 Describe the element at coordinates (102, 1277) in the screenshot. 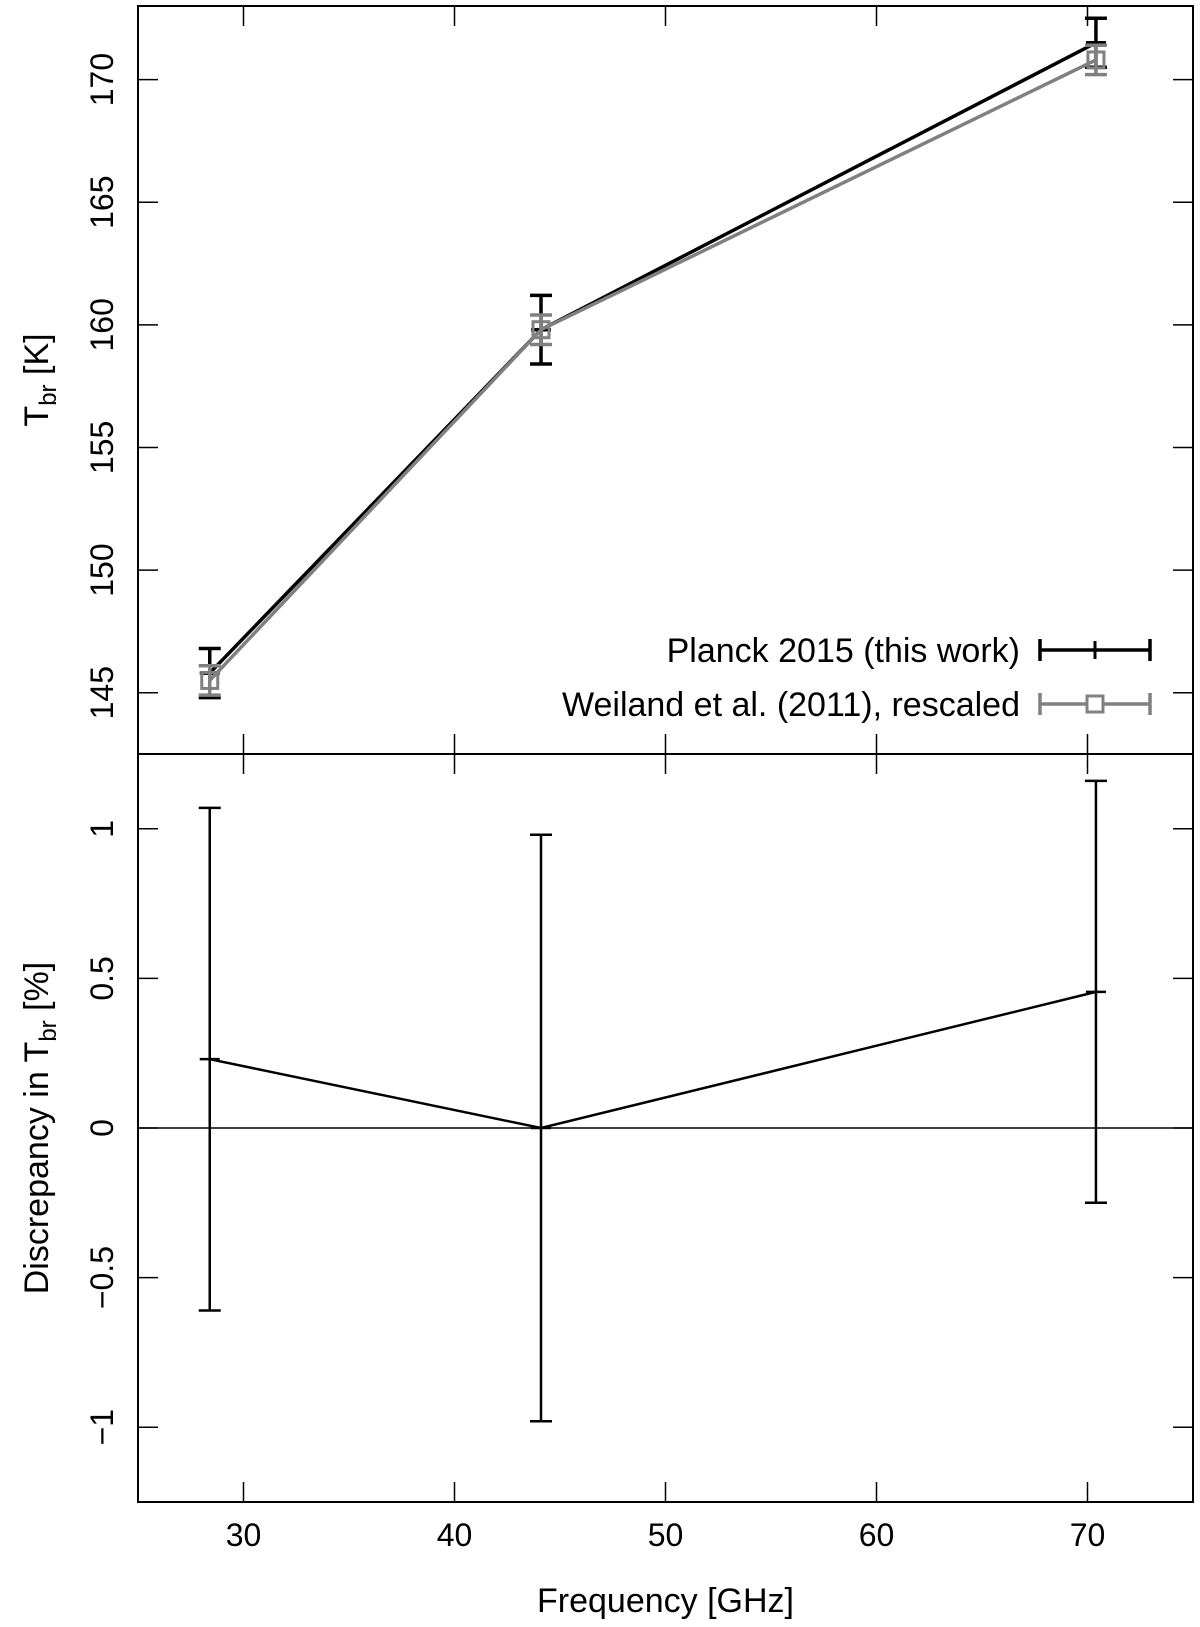

I see `y-tick-label: −0.5` at that location.